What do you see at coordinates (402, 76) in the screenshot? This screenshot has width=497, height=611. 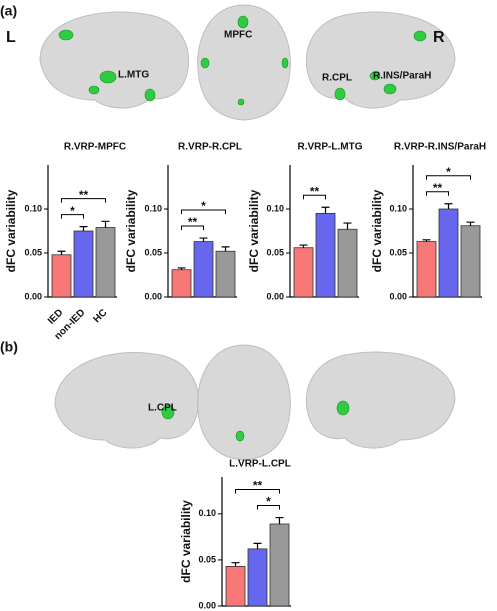 I see `region-label: R.INS/ParaH` at bounding box center [402, 76].